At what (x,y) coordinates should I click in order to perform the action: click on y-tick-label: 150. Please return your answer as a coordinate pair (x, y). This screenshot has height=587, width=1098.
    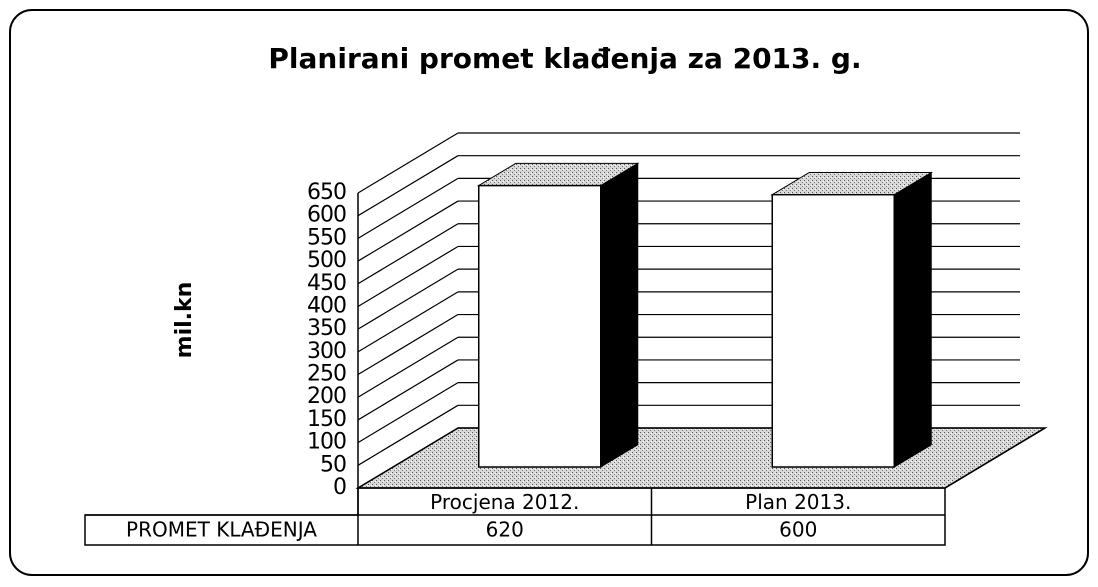
    Looking at the image, I should click on (326, 419).